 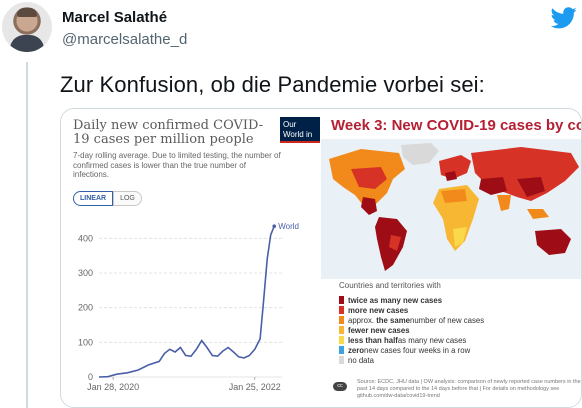 I want to click on legend-item: approx. the same number of new cases, so click(x=411, y=320).